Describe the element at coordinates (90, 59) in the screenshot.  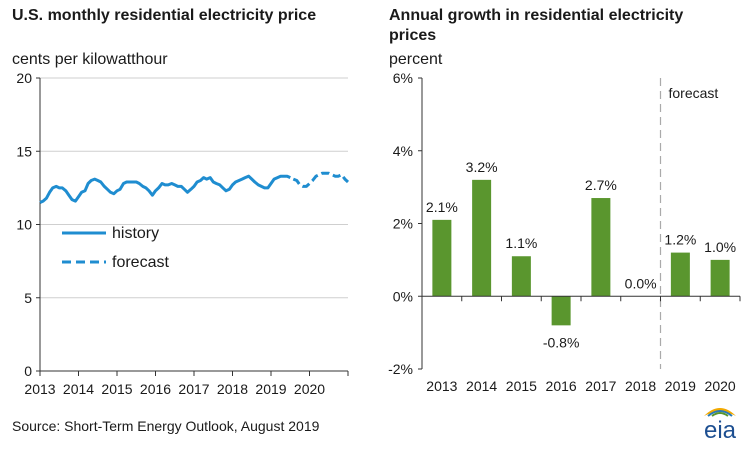
I see `left-chart-unit: cents per kilowatthour` at that location.